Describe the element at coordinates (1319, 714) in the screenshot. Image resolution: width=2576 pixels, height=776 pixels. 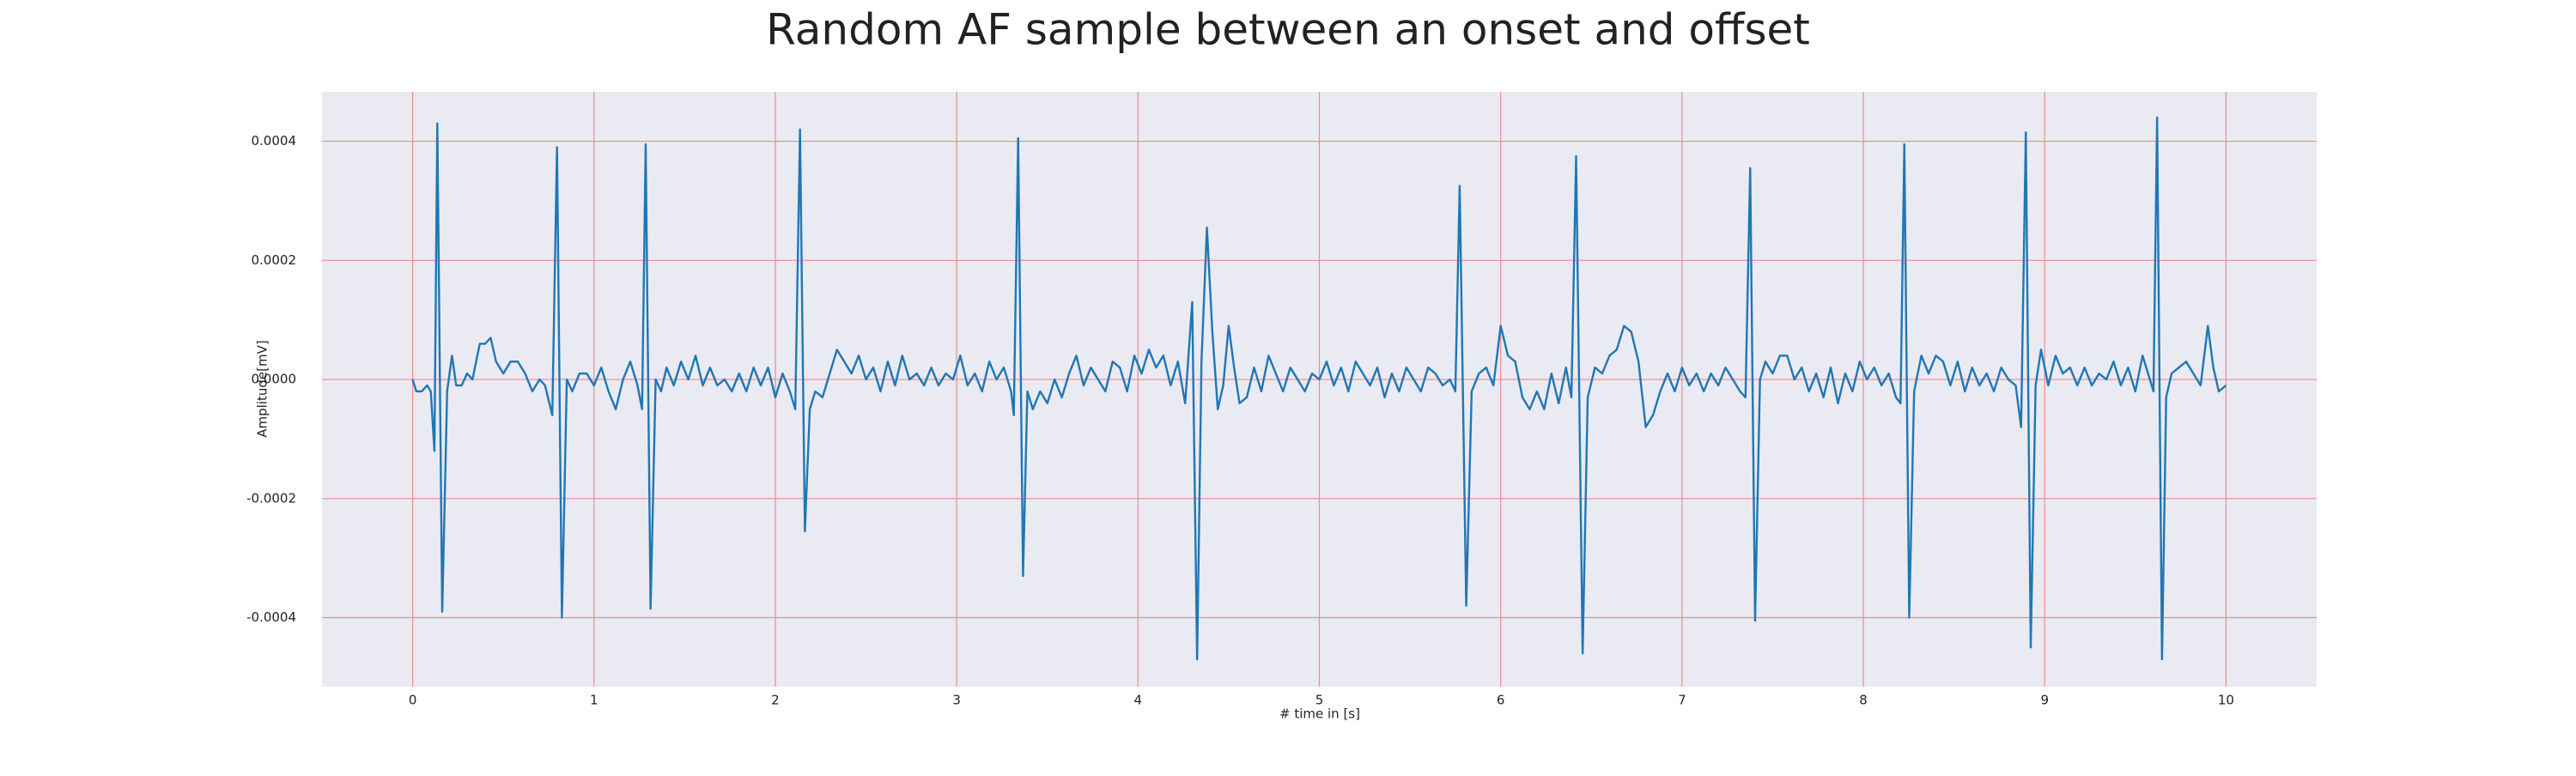
I see `x-axis-label: # time in [s]` at that location.